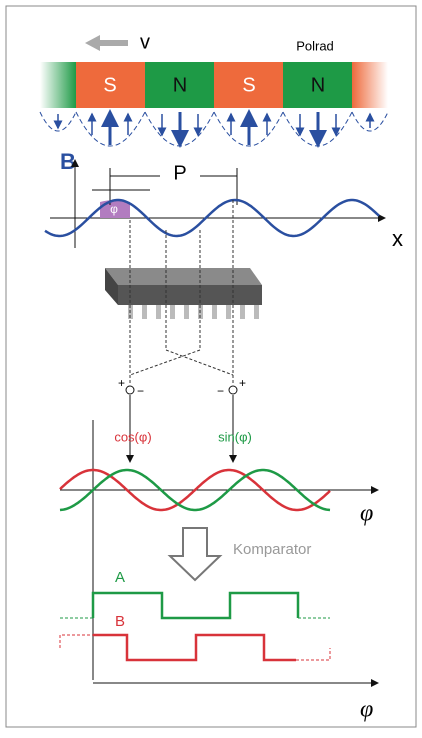  I want to click on b-signal-ext, so click(195, 647).